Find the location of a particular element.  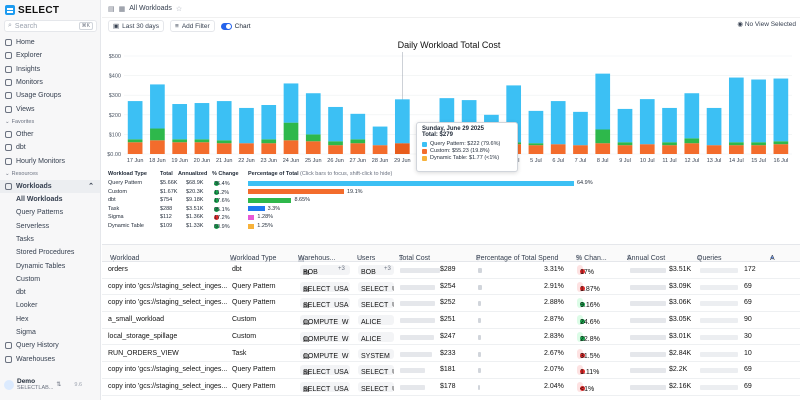

sidebar-item-fav-dbt: dbt is located at coordinates (50, 147).